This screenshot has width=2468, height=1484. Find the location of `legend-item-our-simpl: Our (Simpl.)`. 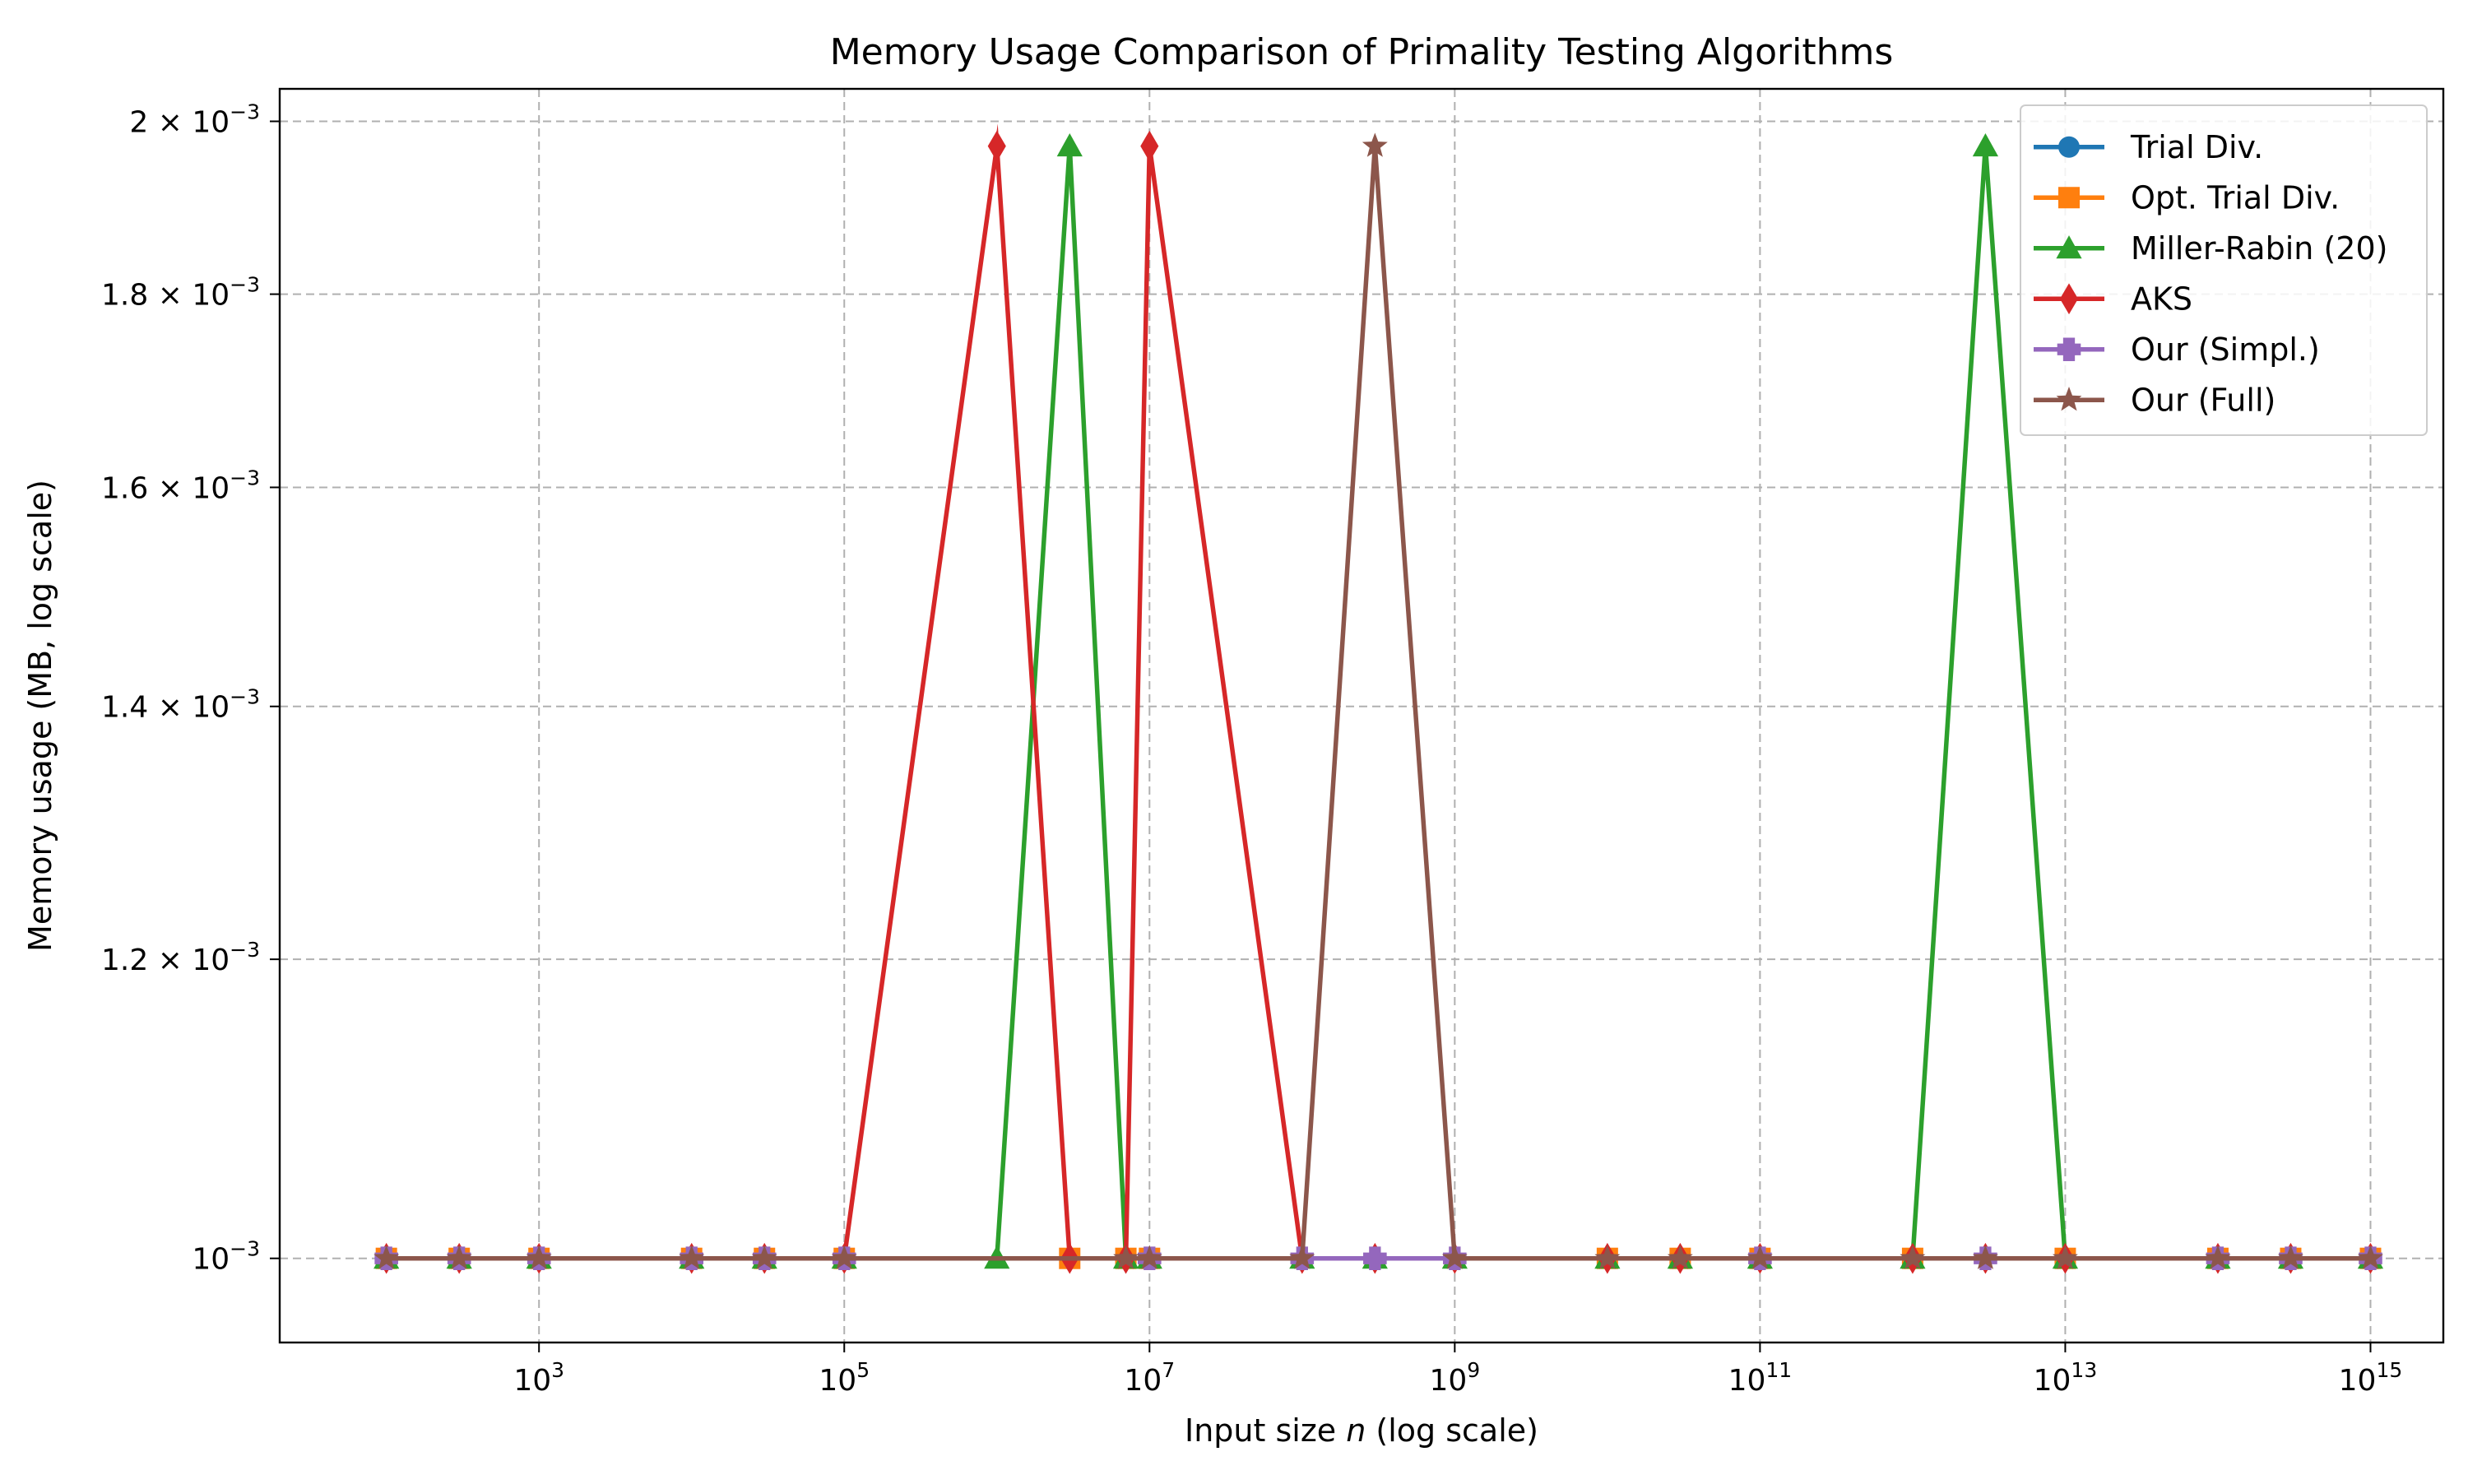

legend-item-our-simpl: Our (Simpl.) is located at coordinates (2177, 350).